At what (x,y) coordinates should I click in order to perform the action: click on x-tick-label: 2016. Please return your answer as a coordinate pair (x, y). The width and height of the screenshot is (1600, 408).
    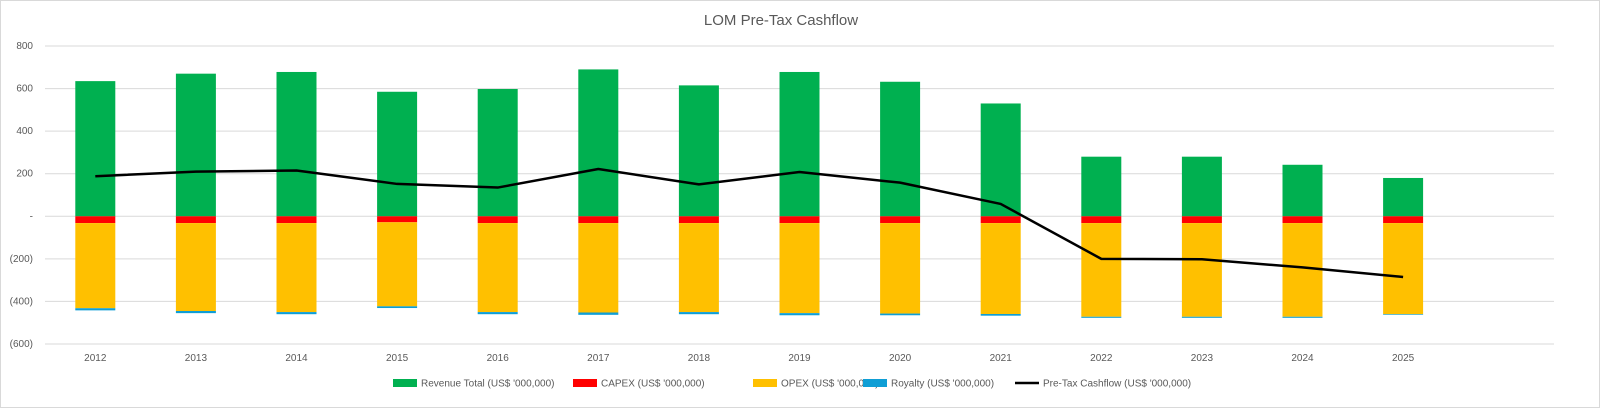
    Looking at the image, I should click on (498, 358).